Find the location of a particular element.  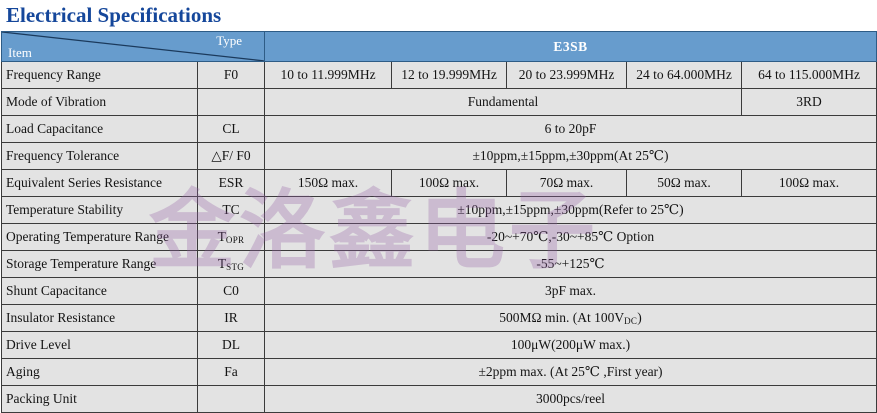

row-value-cell: 100μW(200μW max.) is located at coordinates (570, 345).